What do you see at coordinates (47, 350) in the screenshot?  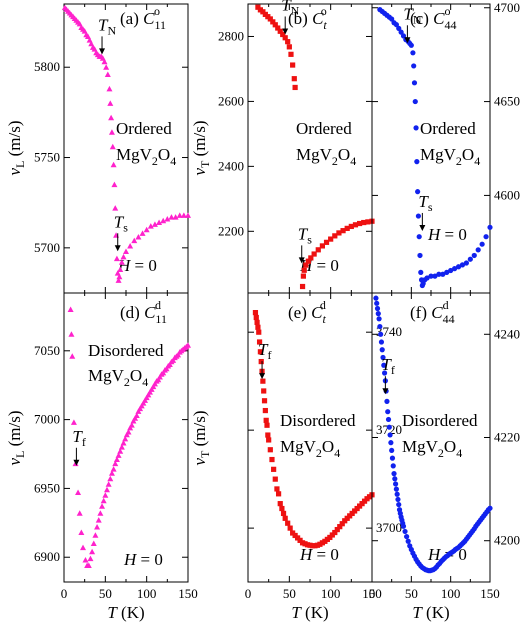 I see `y-tick-label: 7050` at bounding box center [47, 350].